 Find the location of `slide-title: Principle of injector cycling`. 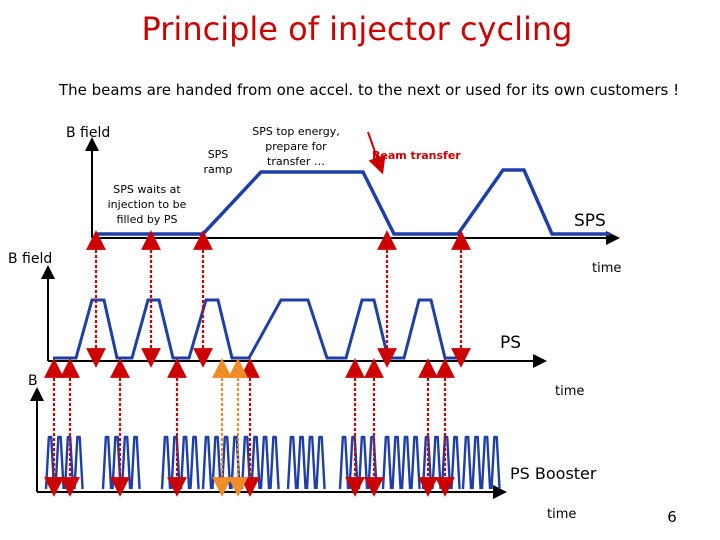

slide-title: Principle of injector cycling is located at coordinates (357, 29).